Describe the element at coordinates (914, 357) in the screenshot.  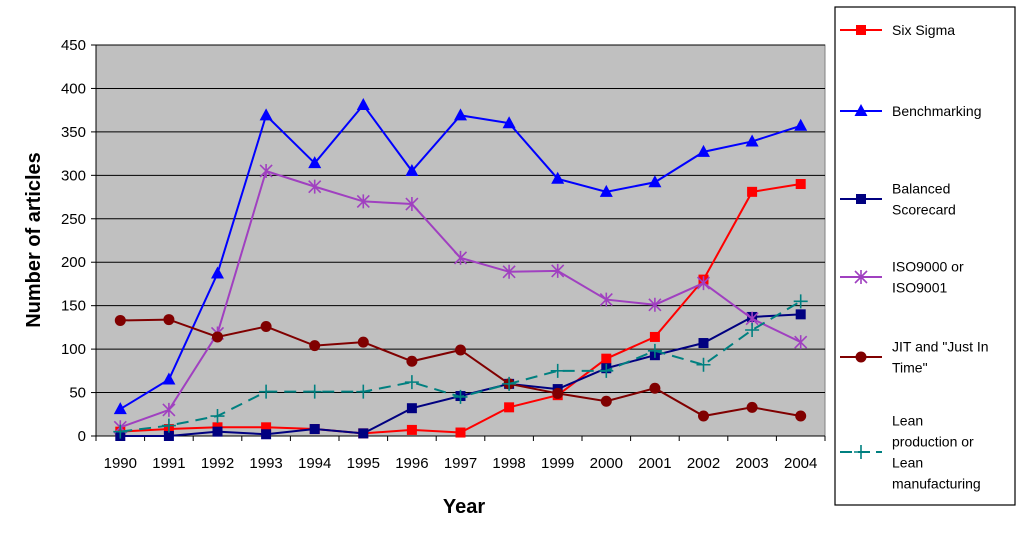
I see `legend-entry-4: JIT and "Just In Time"` at that location.